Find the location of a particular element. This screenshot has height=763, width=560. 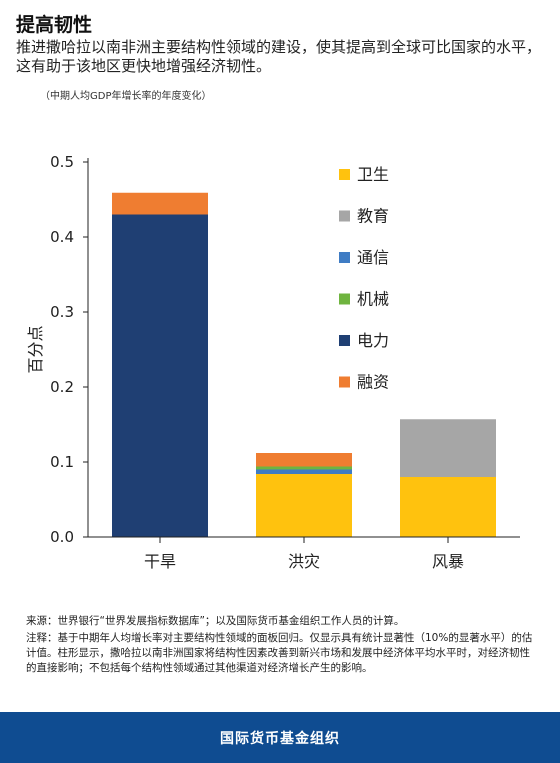

y-tick-label: 0.2 is located at coordinates (62, 387).